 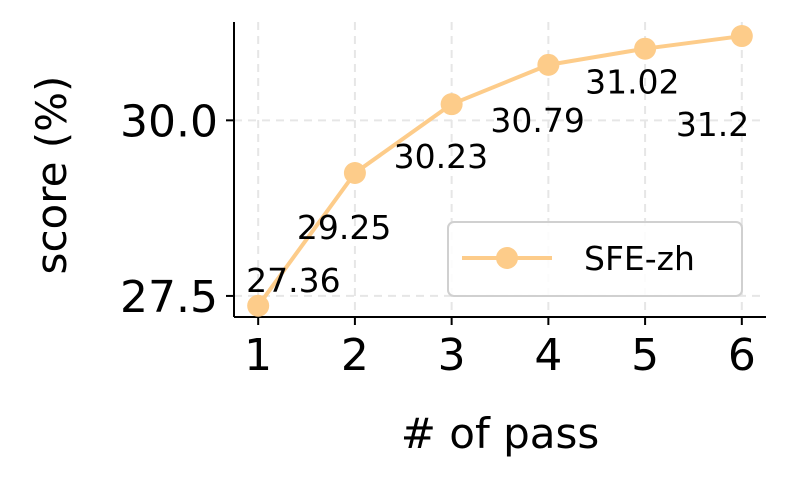 What do you see at coordinates (507, 258) in the screenshot?
I see `legend-marker` at bounding box center [507, 258].